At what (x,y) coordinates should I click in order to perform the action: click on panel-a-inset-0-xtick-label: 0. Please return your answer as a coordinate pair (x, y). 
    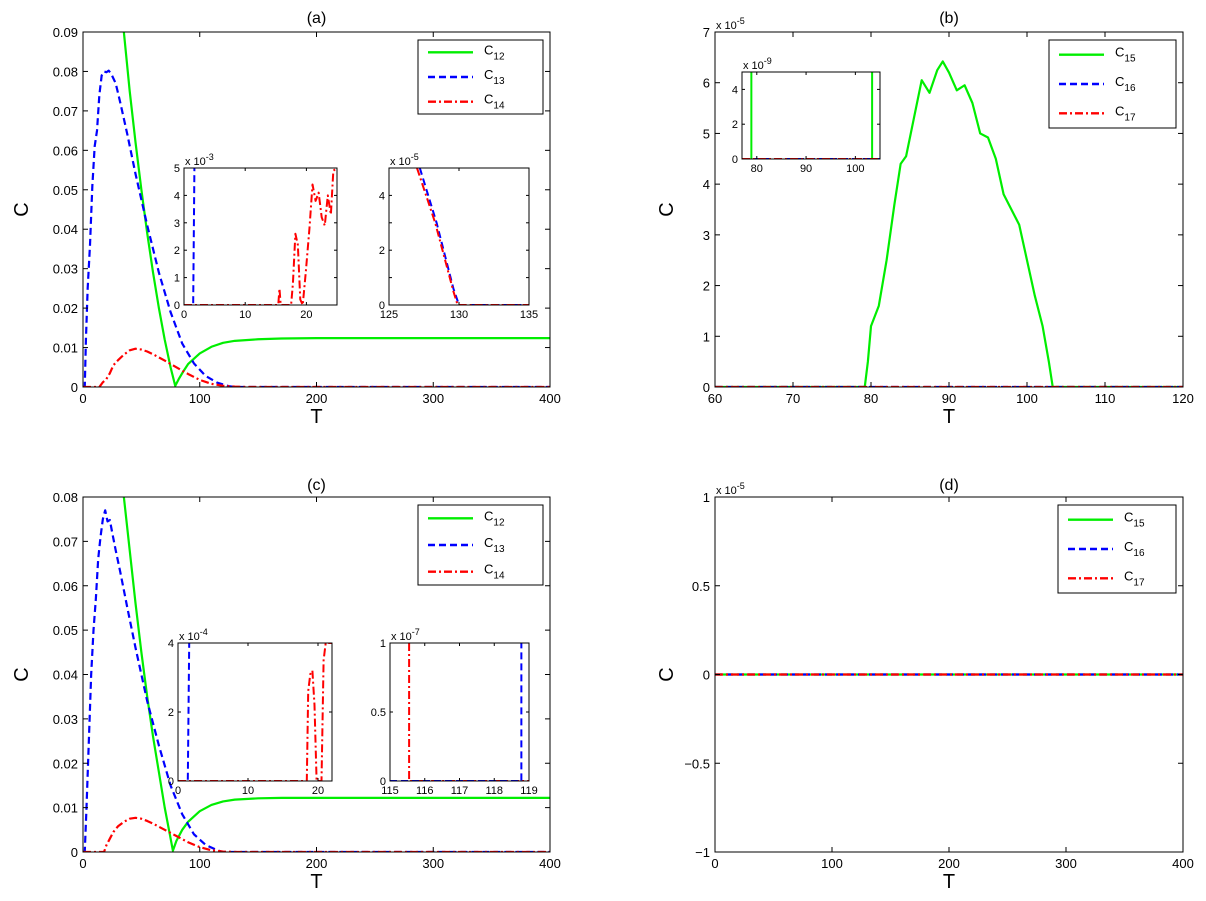
    Looking at the image, I should click on (184, 315).